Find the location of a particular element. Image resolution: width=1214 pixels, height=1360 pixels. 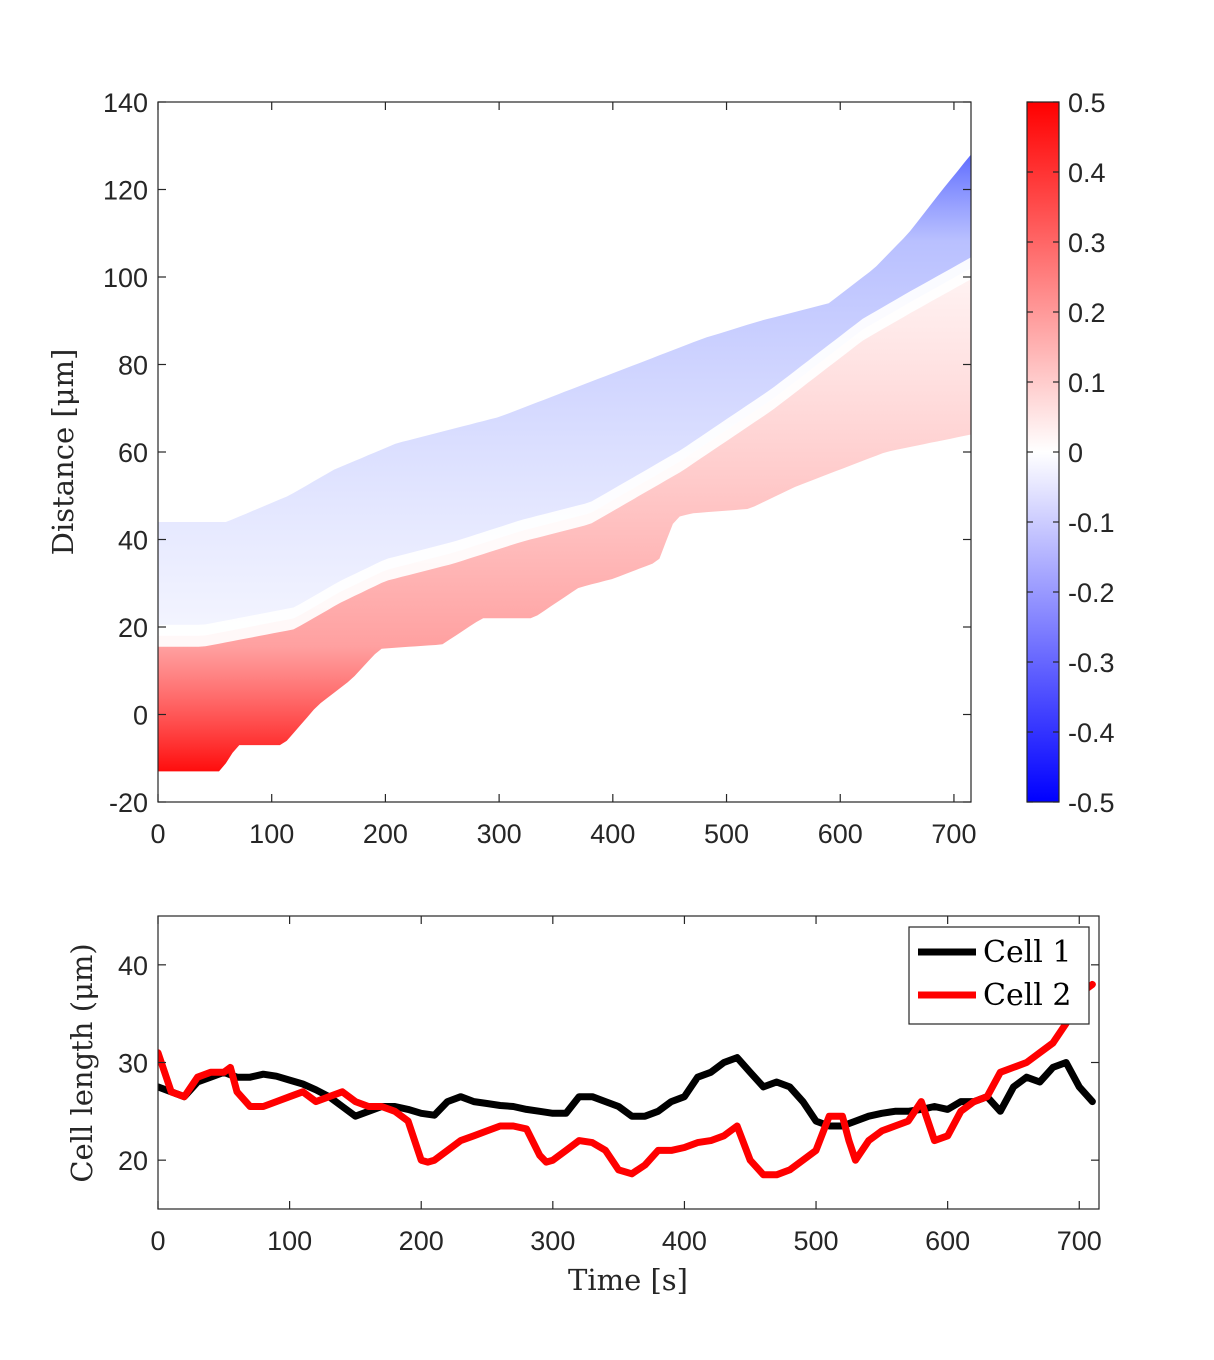

colorbar-tick-label: 0.4 is located at coordinates (1087, 173).